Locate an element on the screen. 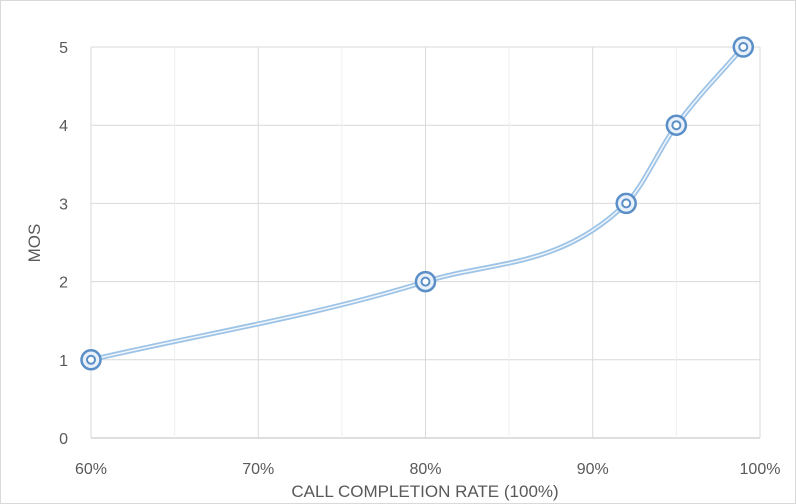  x-tick-label: 60% is located at coordinates (91, 469).